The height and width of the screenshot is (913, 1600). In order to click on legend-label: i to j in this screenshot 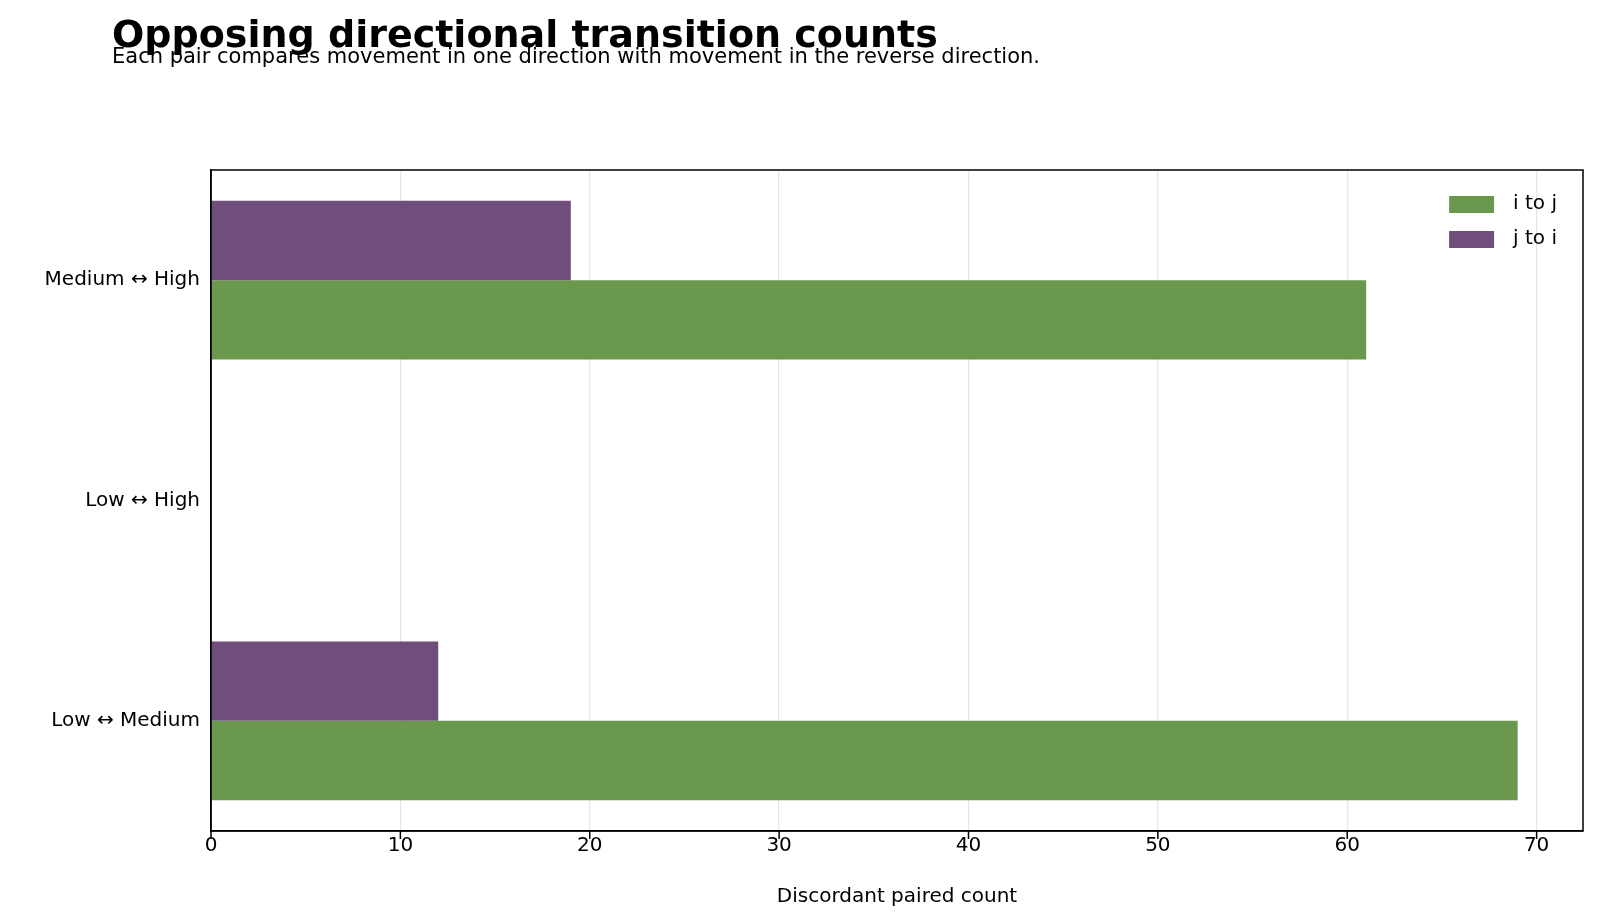, I will do `click(1535, 202)`.